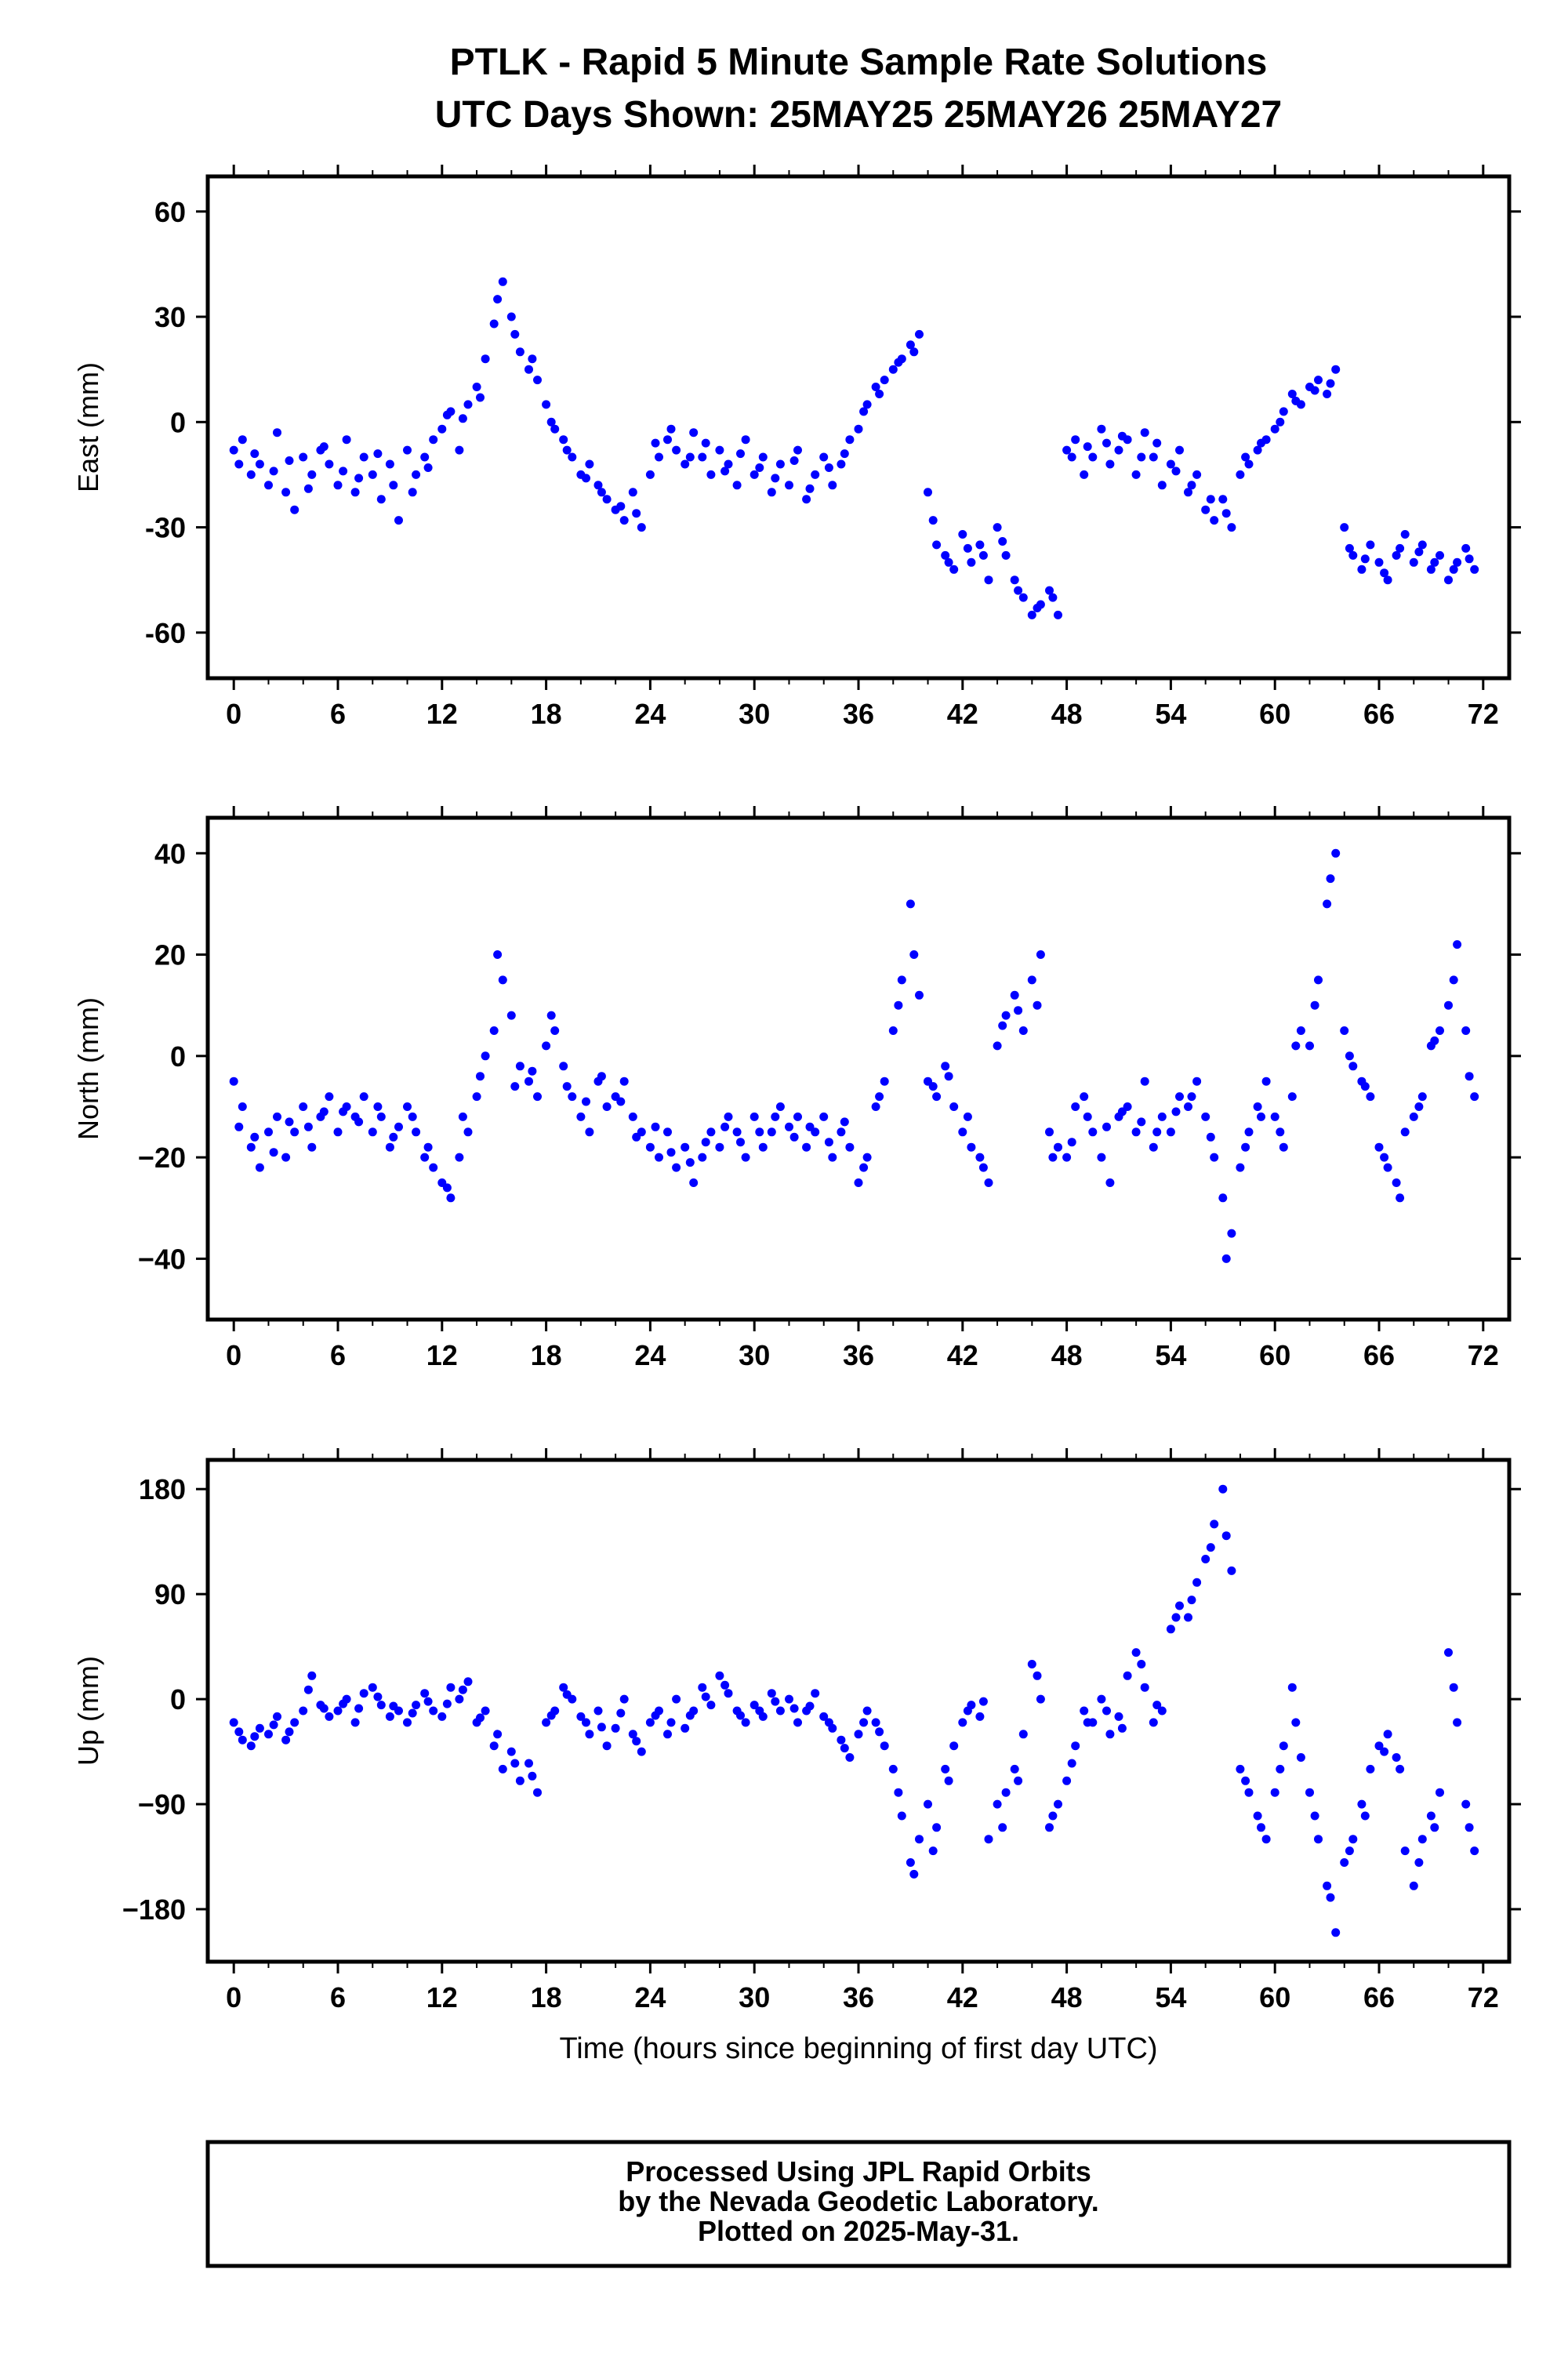 The image size is (1568, 2360). Describe the element at coordinates (162, 1259) in the screenshot. I see `north-y-tick-label: −40` at that location.